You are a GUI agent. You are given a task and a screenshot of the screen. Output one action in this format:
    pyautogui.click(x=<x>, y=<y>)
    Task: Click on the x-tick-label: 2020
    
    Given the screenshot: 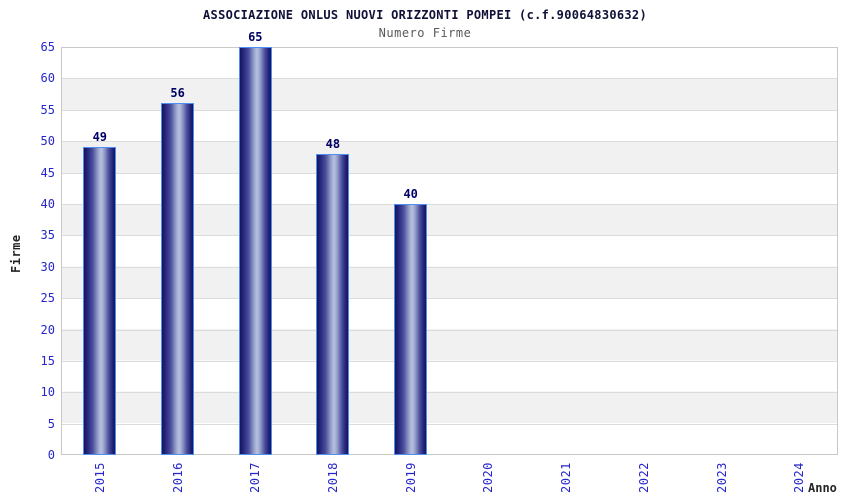 What is the action you would take?
    pyautogui.click(x=488, y=477)
    